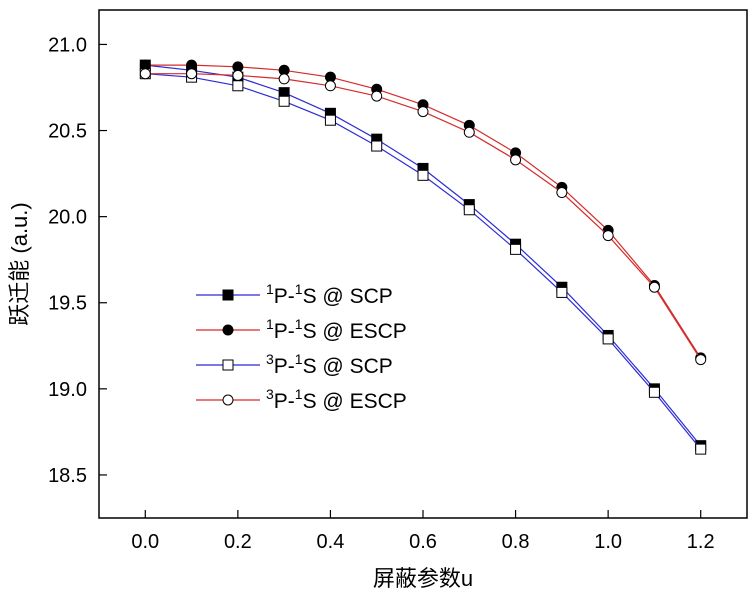 The width and height of the screenshot is (755, 598). Describe the element at coordinates (423, 542) in the screenshot. I see `x-tick-label: 0.6` at that location.